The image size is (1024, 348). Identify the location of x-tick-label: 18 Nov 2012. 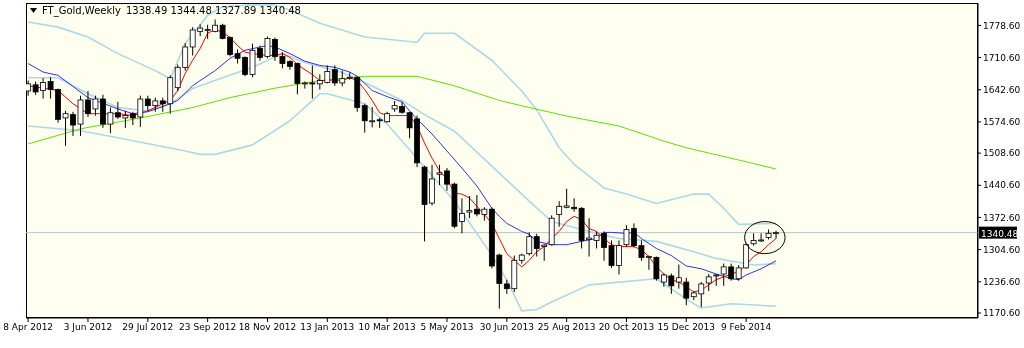
(267, 327).